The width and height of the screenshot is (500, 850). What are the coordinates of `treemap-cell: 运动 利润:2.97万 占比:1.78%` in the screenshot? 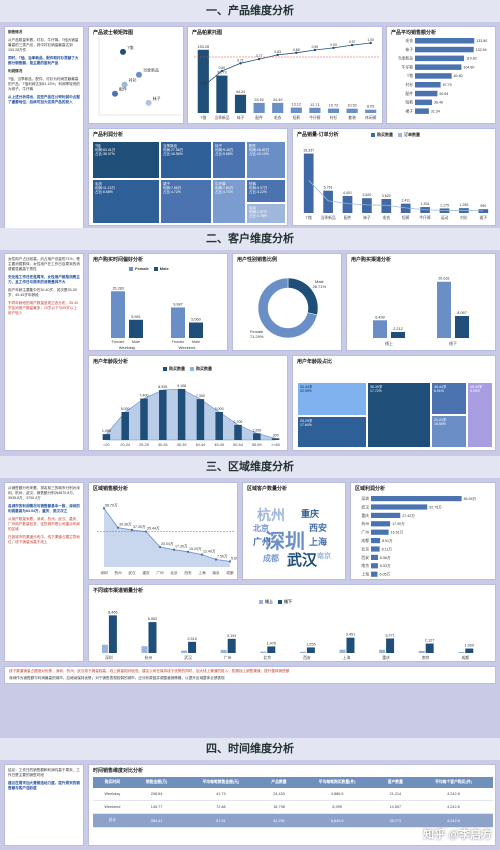 It's located at (266, 213).